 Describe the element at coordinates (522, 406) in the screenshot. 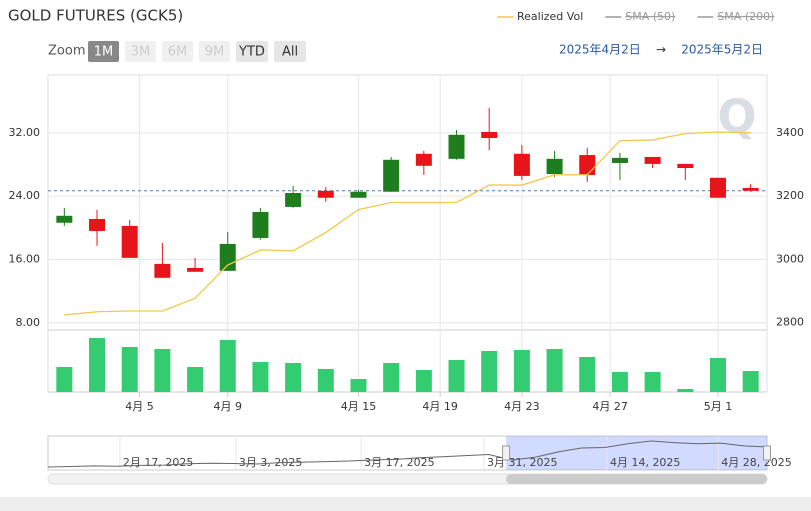

I see `x-tick-label: 4月 23` at that location.